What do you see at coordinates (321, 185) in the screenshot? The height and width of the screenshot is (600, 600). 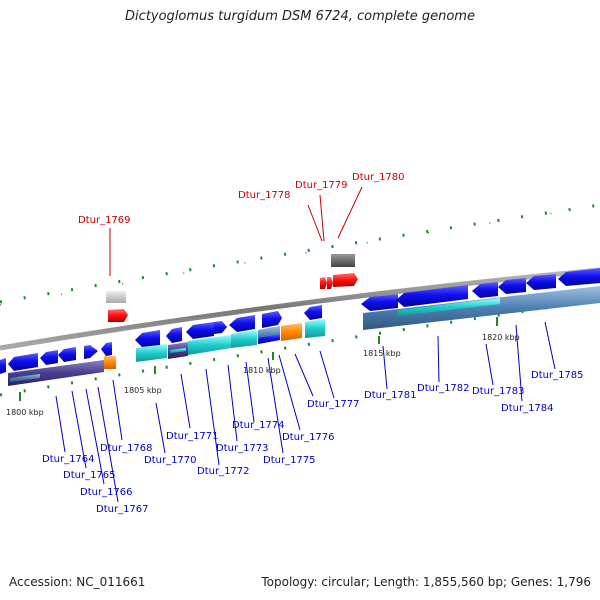 I see `gene-label-1779: Dtur_1779` at bounding box center [321, 185].